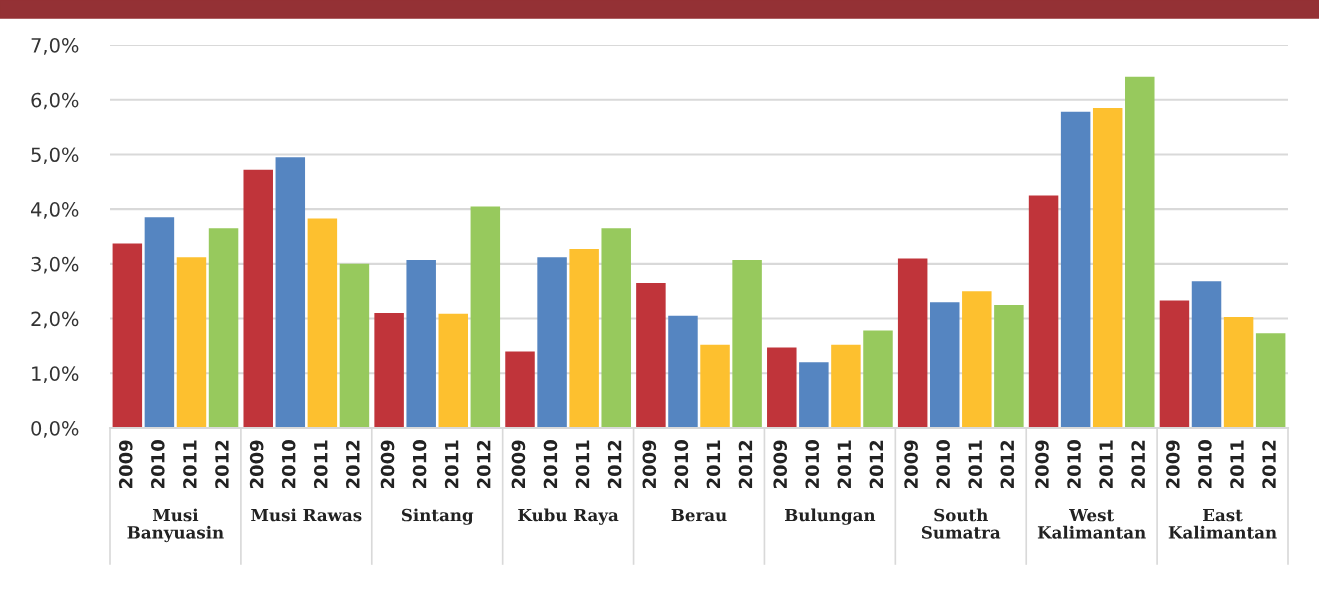 This screenshot has height=595, width=1319. I want to click on y-tick-label: 2,0%, so click(55, 320).